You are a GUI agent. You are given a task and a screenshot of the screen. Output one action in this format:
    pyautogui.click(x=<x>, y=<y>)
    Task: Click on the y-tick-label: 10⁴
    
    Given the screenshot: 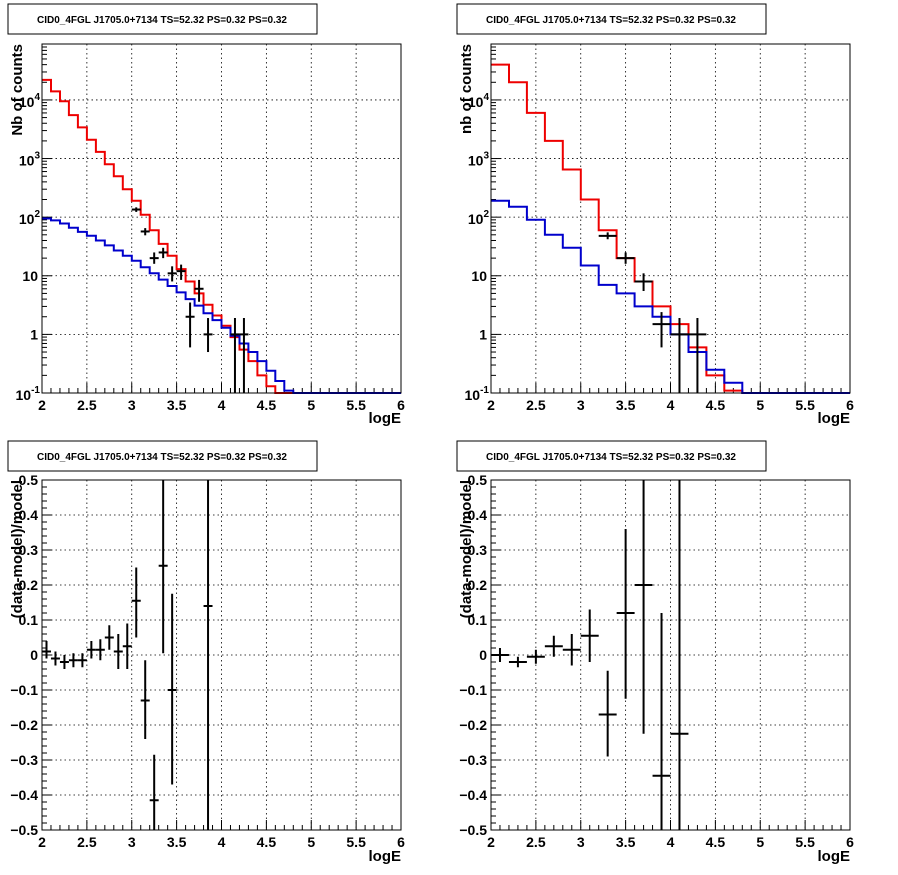 What is the action you would take?
    pyautogui.click(x=479, y=101)
    